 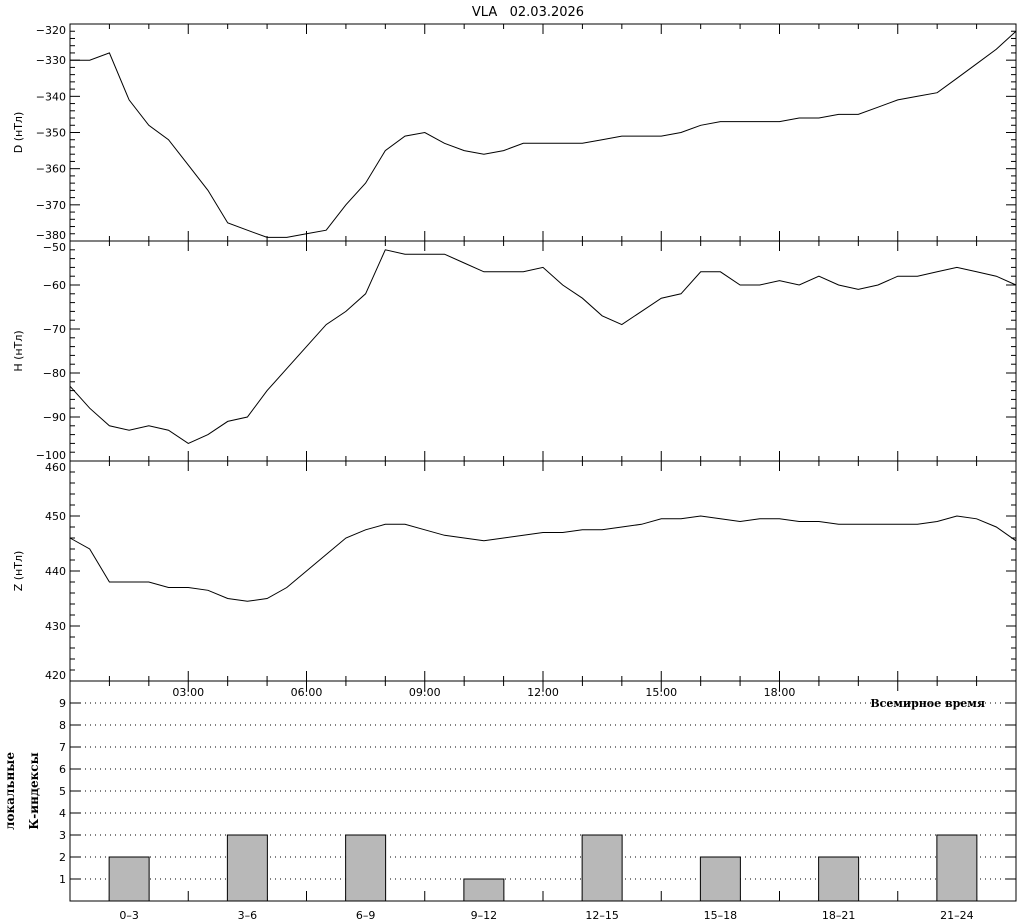 What do you see at coordinates (248, 915) in the screenshot?
I see `category-label: 3–6` at bounding box center [248, 915].